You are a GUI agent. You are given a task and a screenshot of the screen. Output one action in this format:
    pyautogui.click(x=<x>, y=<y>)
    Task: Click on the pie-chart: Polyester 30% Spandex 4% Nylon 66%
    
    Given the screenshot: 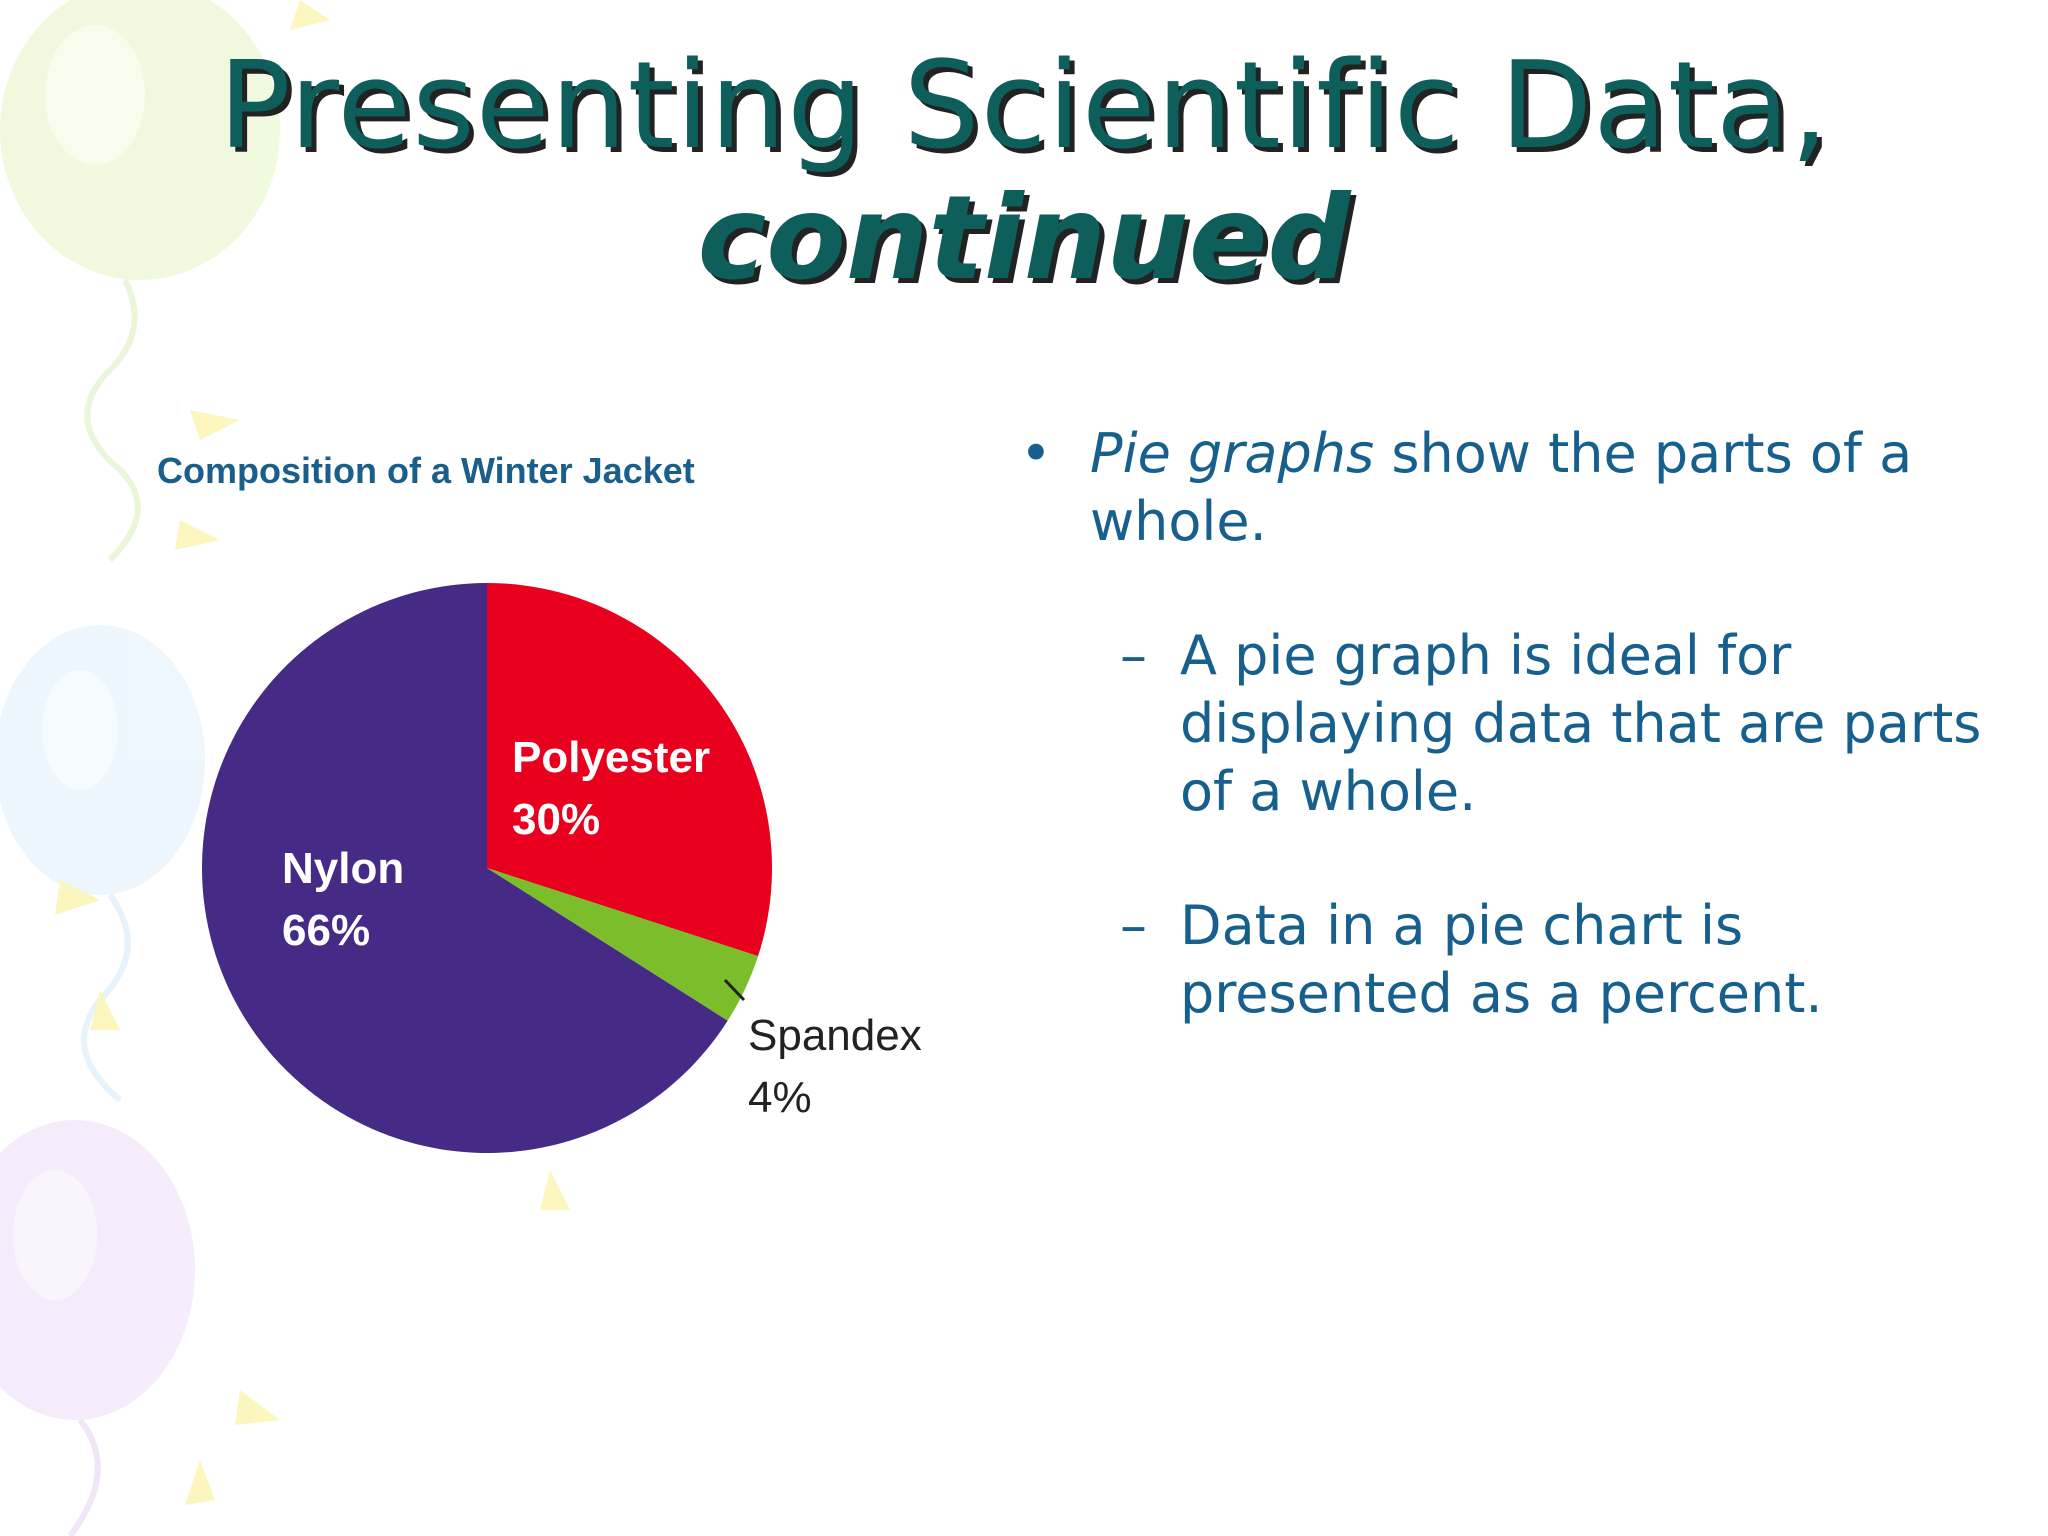 What is the action you would take?
    pyautogui.click(x=562, y=868)
    